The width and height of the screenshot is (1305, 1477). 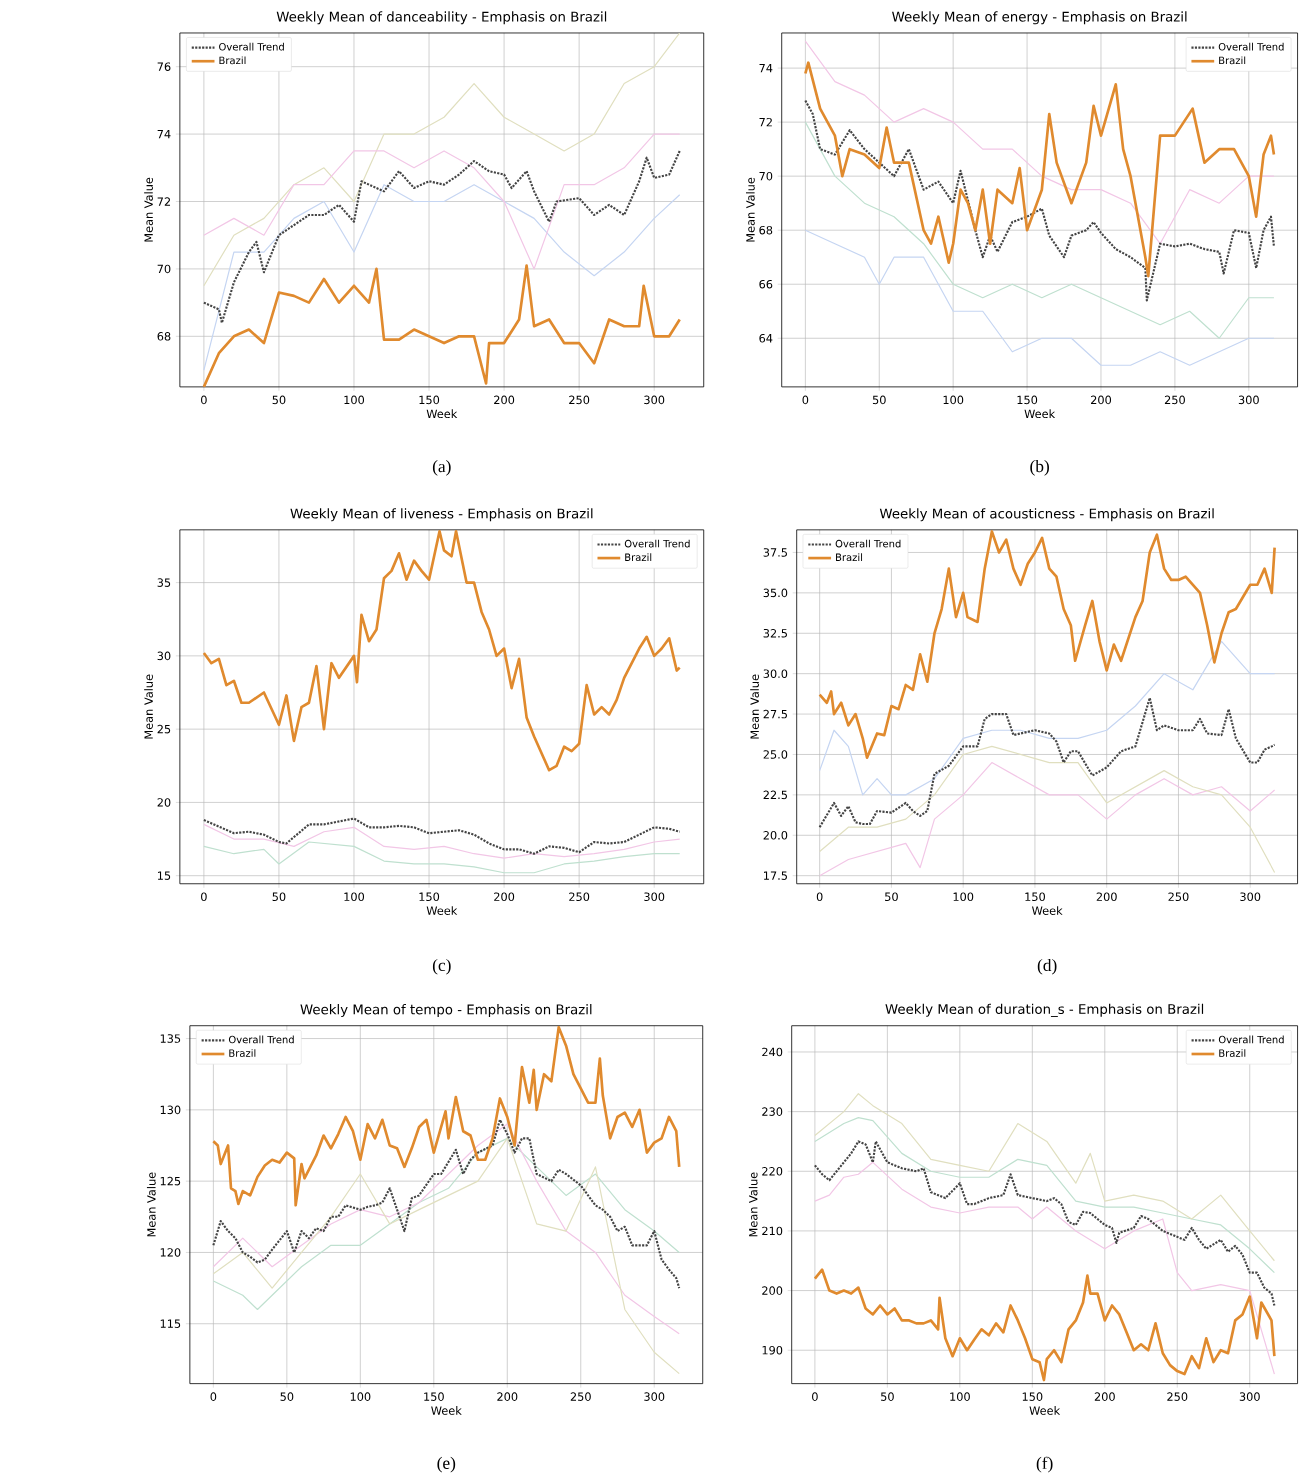 What do you see at coordinates (775, 714) in the screenshot?
I see `y-tick-label: 27.5` at bounding box center [775, 714].